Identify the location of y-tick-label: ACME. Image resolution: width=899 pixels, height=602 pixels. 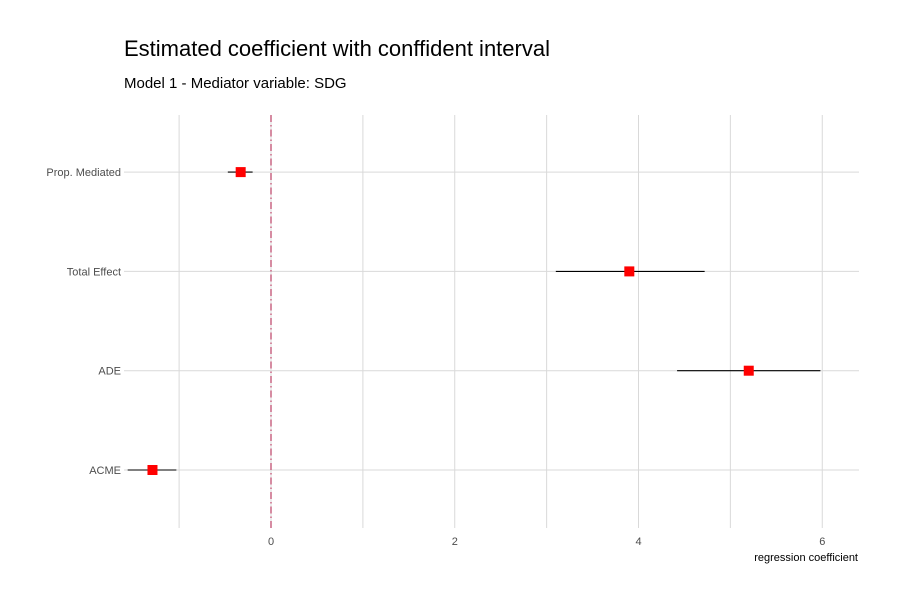
(105, 471).